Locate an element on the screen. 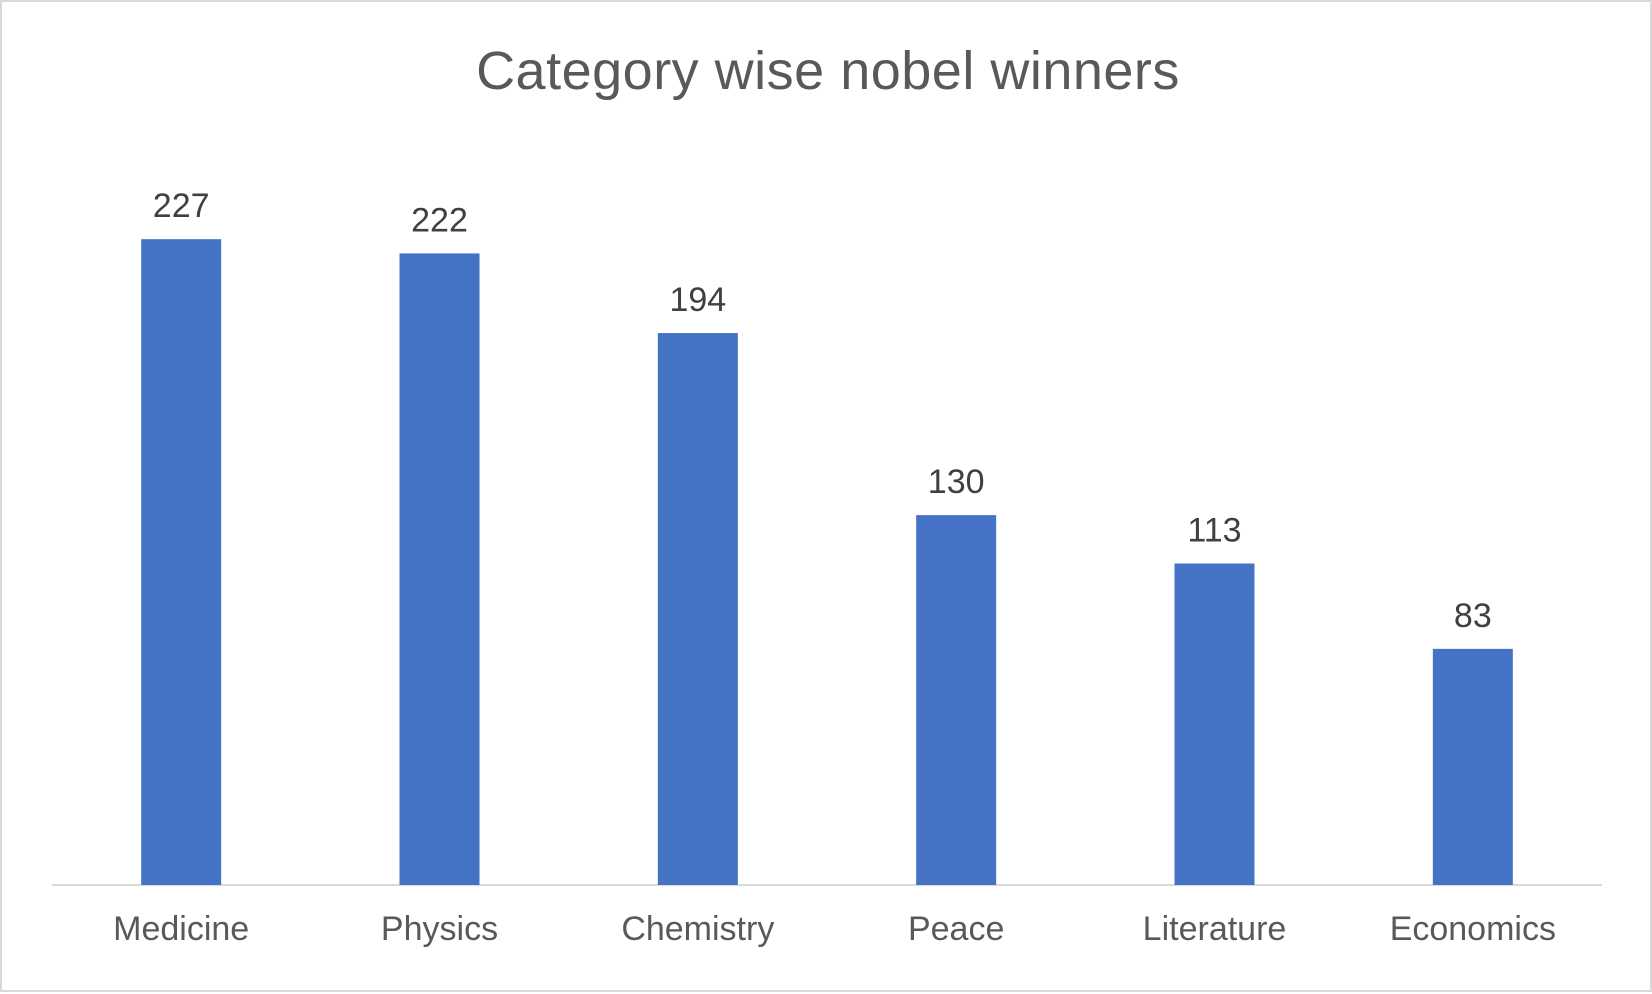 The width and height of the screenshot is (1652, 994). data-label-medicine: 227 is located at coordinates (181, 206).